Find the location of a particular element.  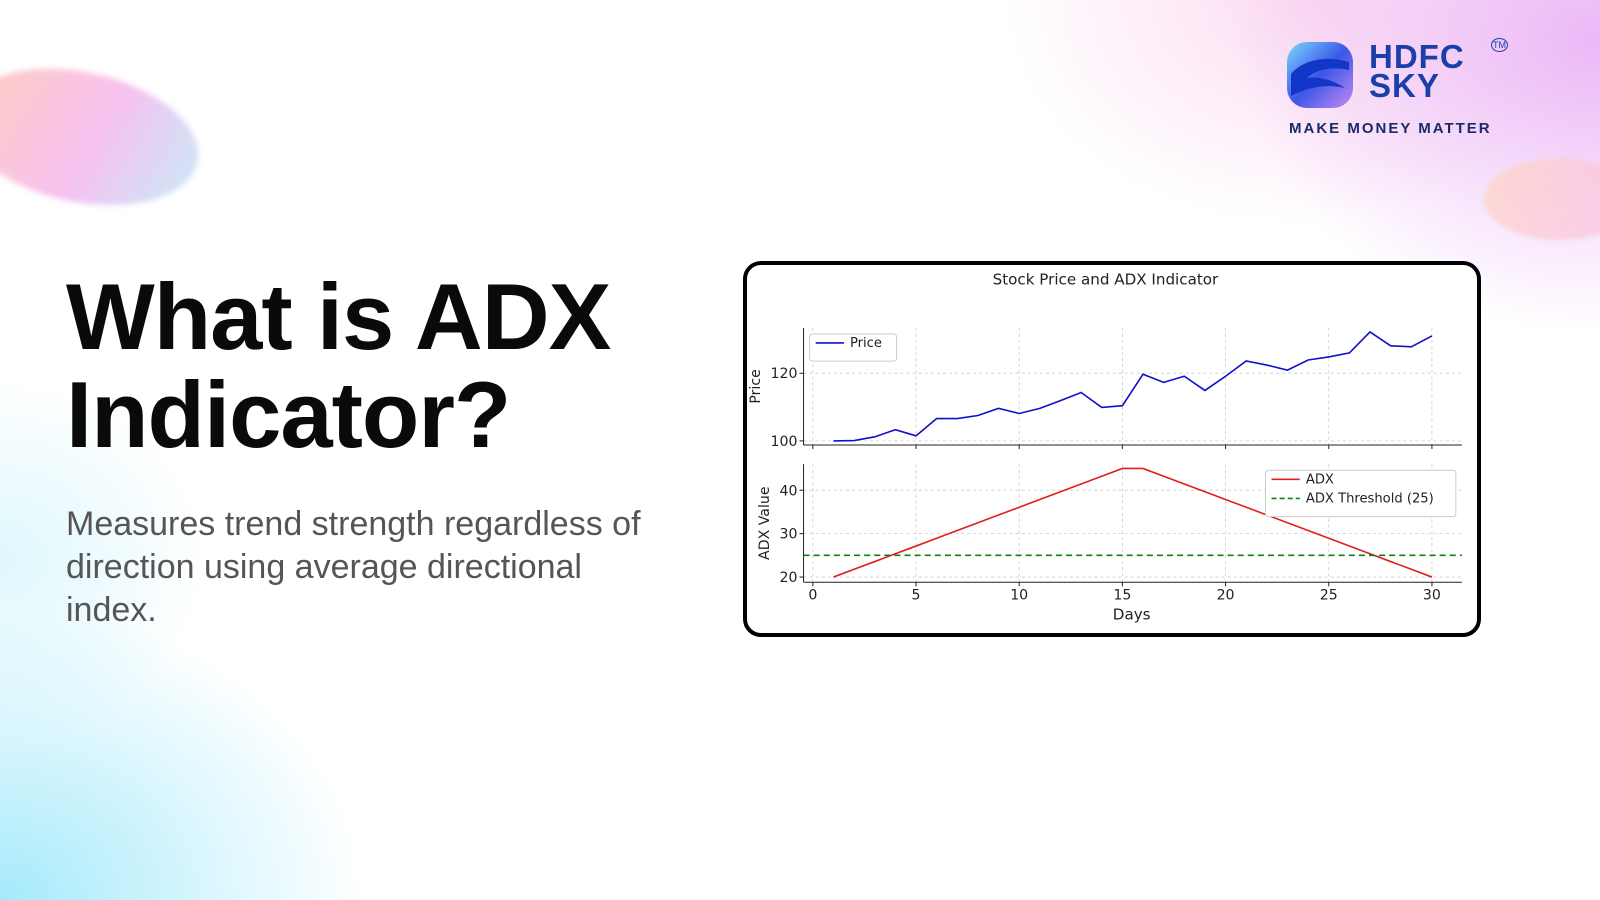

legend: ADX ADX Threshold (25) is located at coordinates (1360, 493).